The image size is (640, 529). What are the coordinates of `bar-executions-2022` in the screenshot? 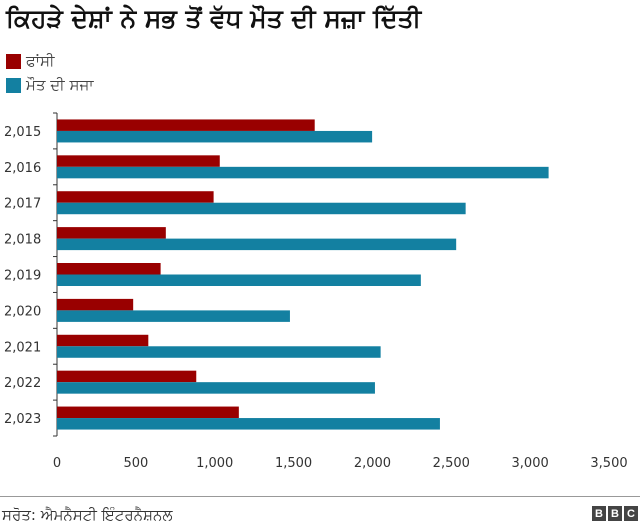 It's located at (127, 376).